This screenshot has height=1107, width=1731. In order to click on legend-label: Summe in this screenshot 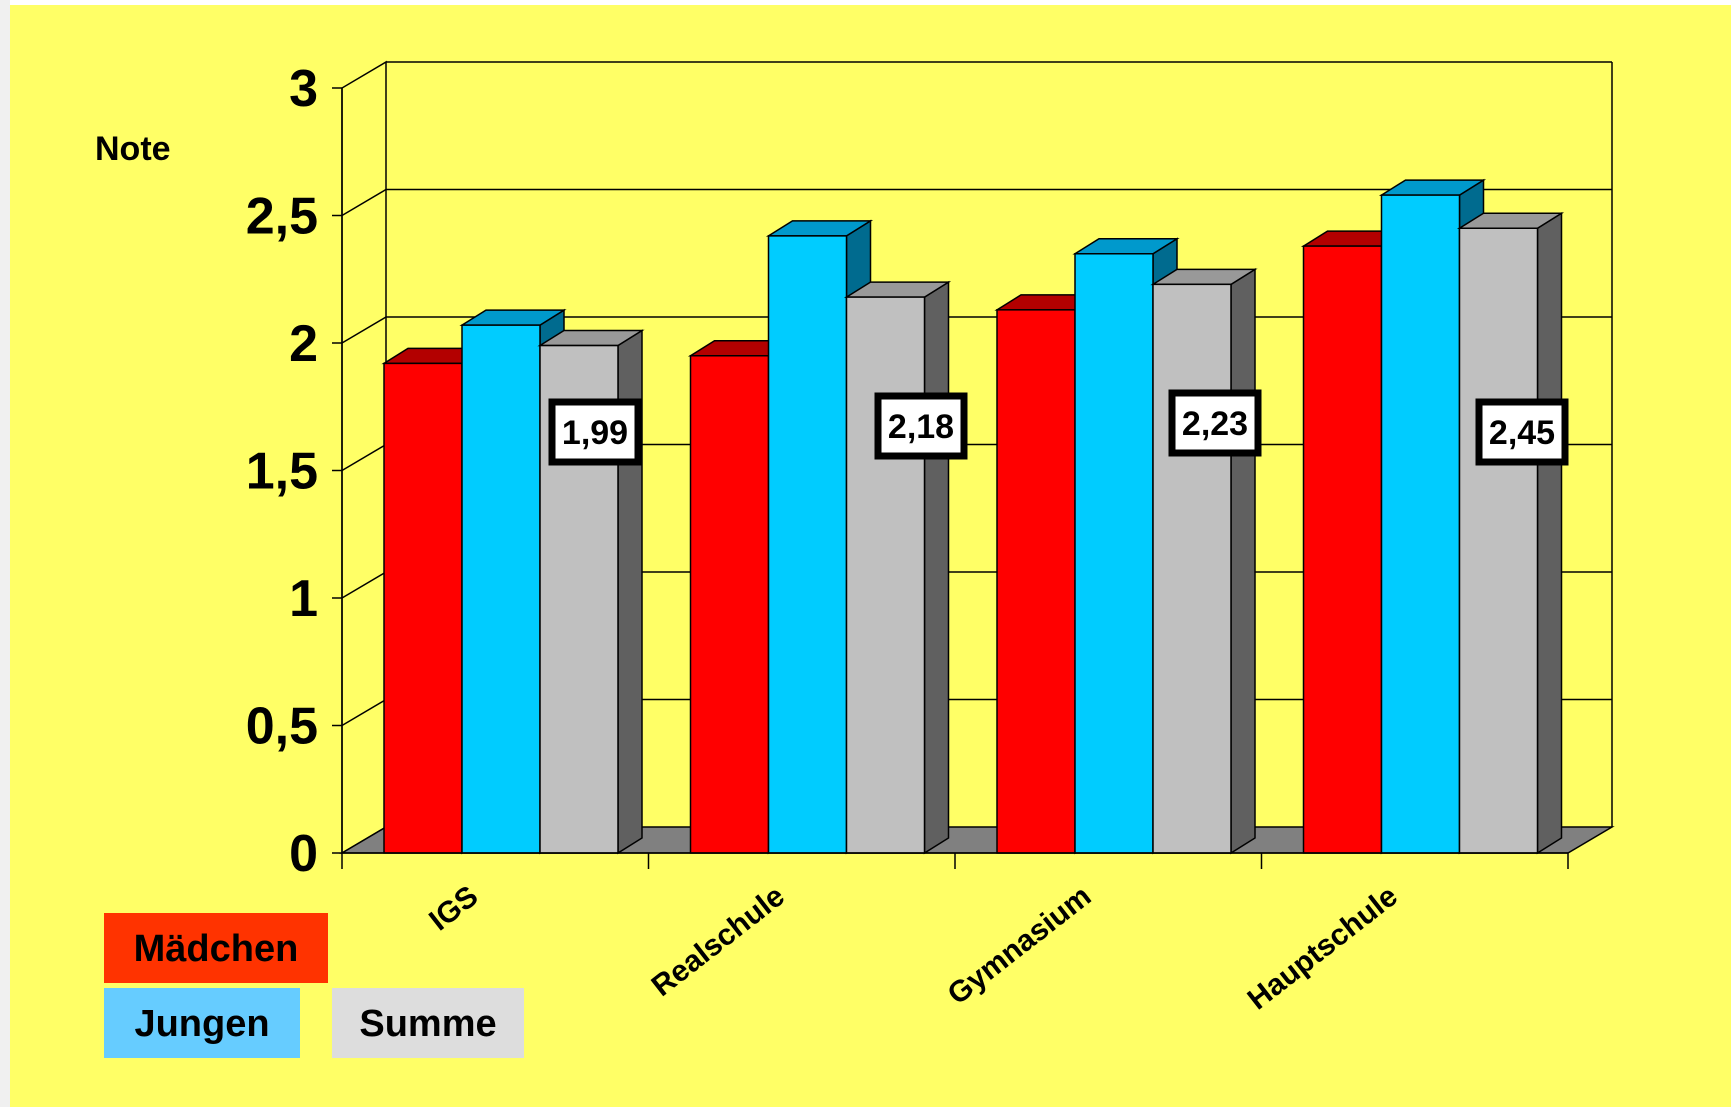, I will do `click(427, 1024)`.